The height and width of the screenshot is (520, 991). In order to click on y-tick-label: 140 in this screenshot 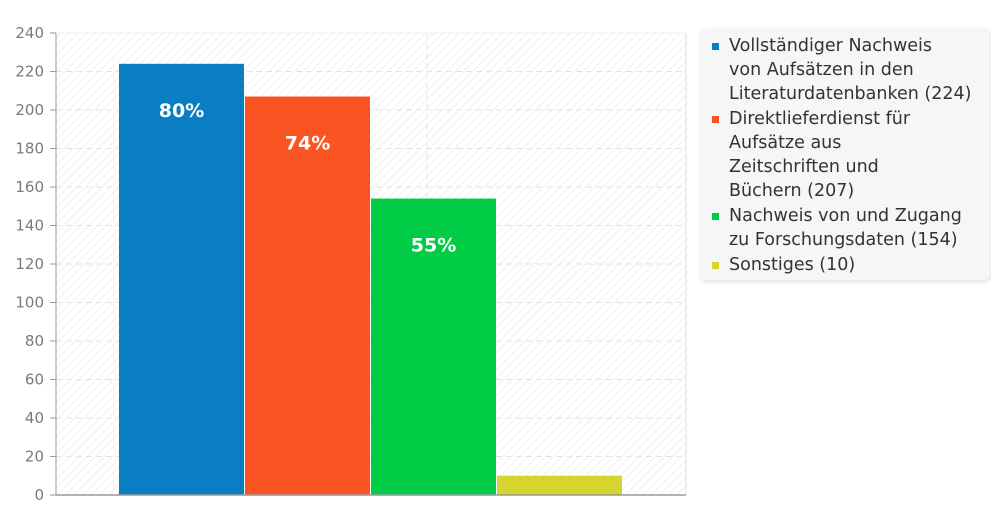, I will do `click(29, 226)`.